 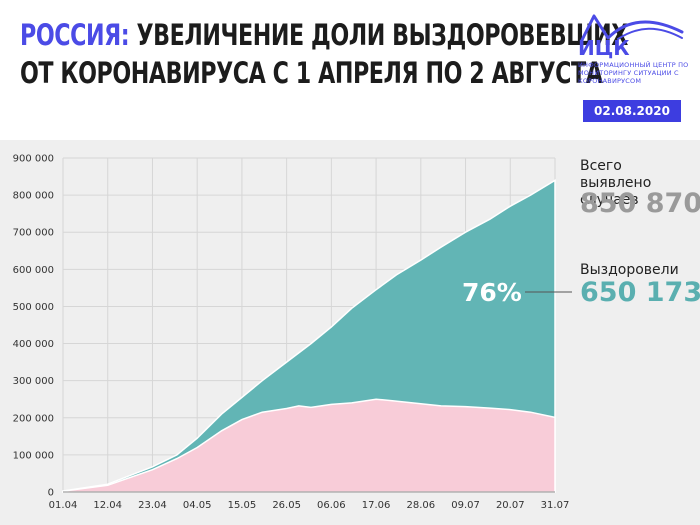 I want to click on total-cases-value: 850 870, so click(x=640, y=203).